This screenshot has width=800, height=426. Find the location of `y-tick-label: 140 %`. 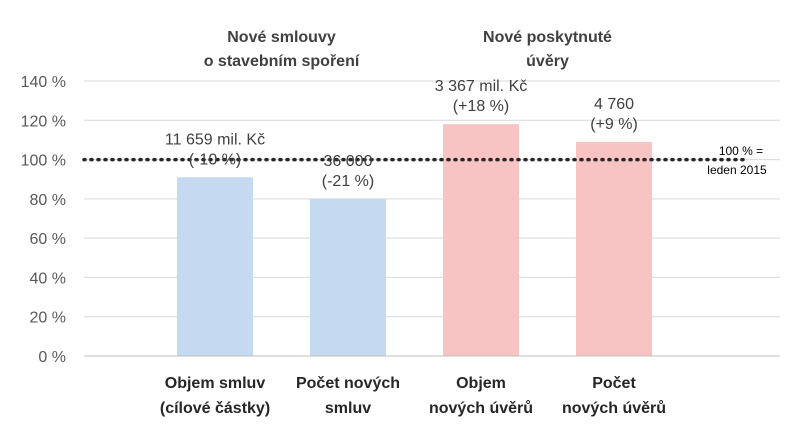

y-tick-label: 140 % is located at coordinates (43, 82).